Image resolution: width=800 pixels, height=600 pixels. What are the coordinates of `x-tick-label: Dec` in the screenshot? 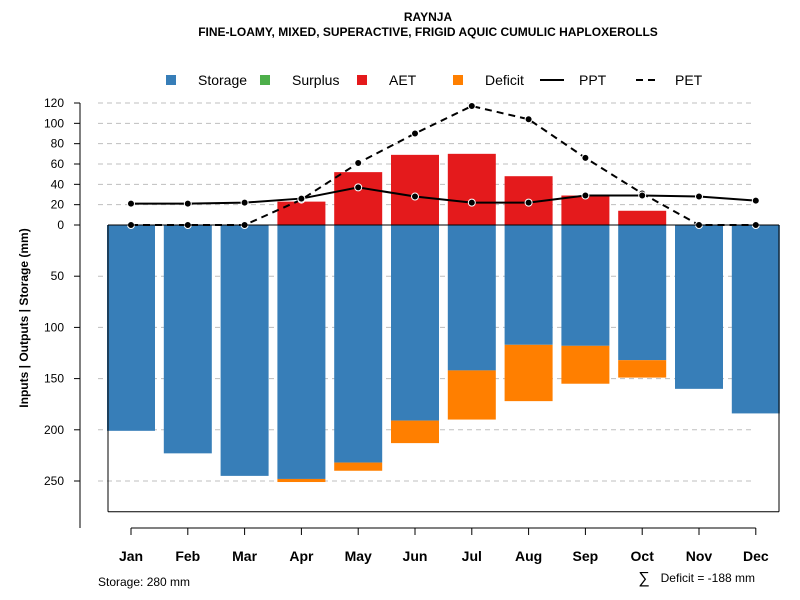 It's located at (756, 556).